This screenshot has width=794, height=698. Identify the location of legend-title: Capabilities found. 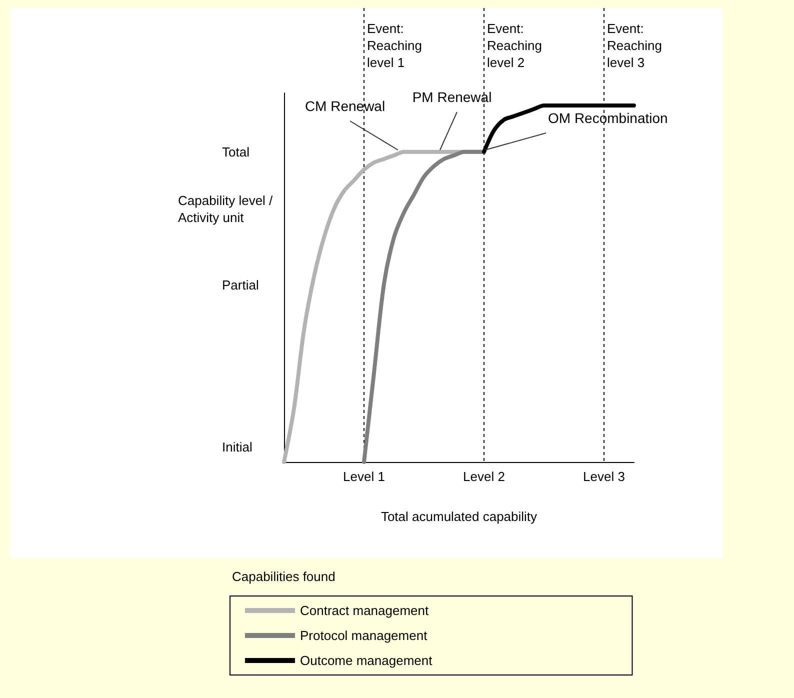
(284, 576).